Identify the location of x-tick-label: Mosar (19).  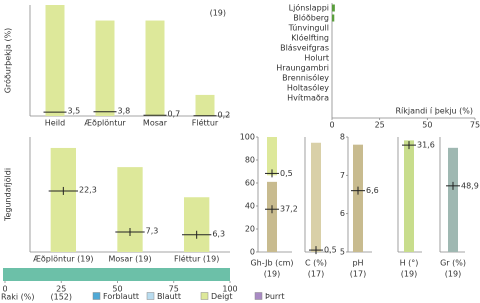
(129, 259).